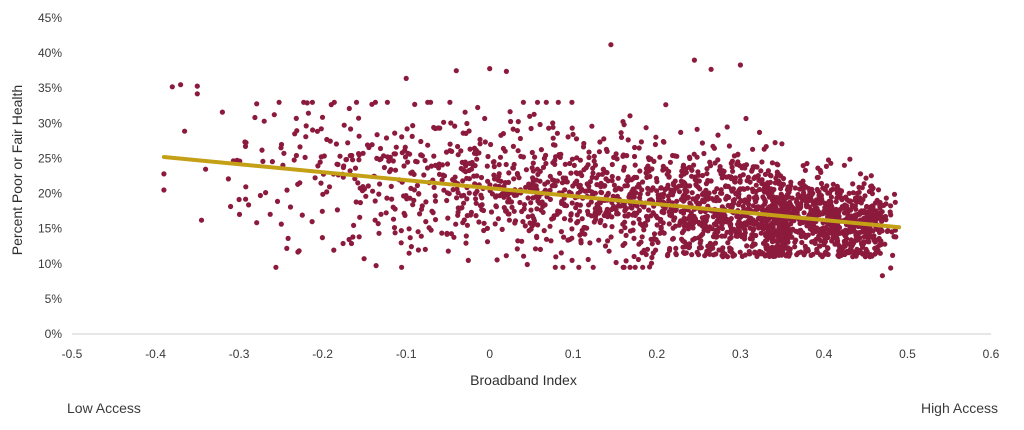 Image resolution: width=1024 pixels, height=430 pixels. What do you see at coordinates (907, 354) in the screenshot?
I see `x-tick-label: 0.5` at bounding box center [907, 354].